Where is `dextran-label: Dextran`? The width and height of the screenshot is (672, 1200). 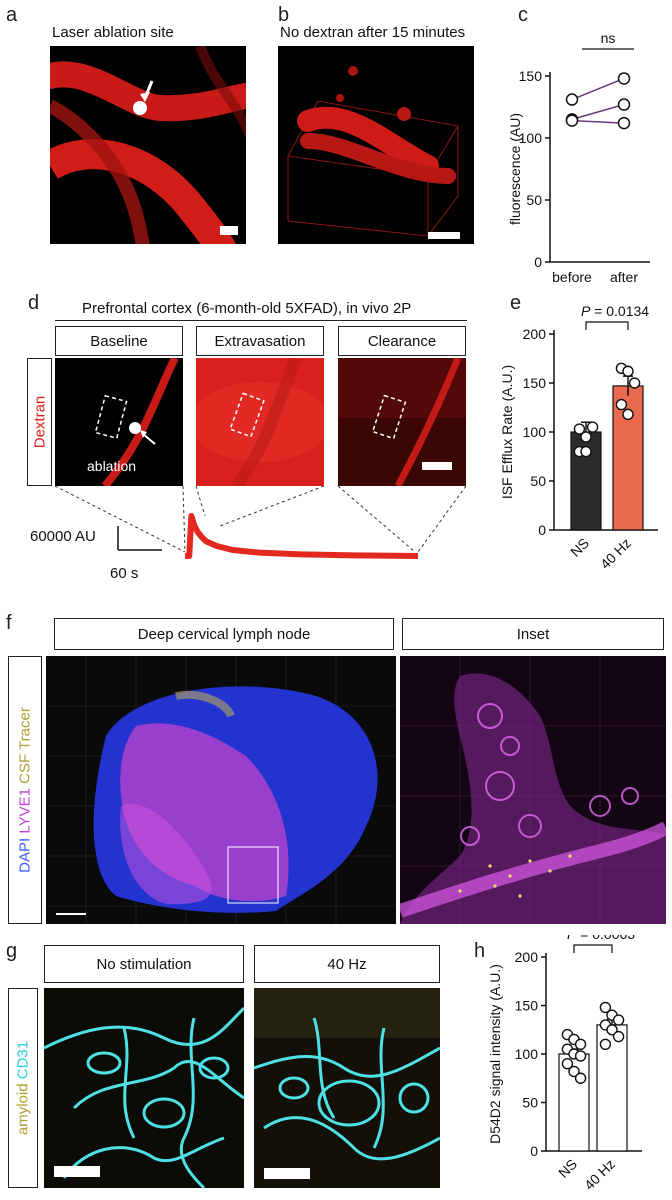 dextran-label: Dextran is located at coordinates (39, 422).